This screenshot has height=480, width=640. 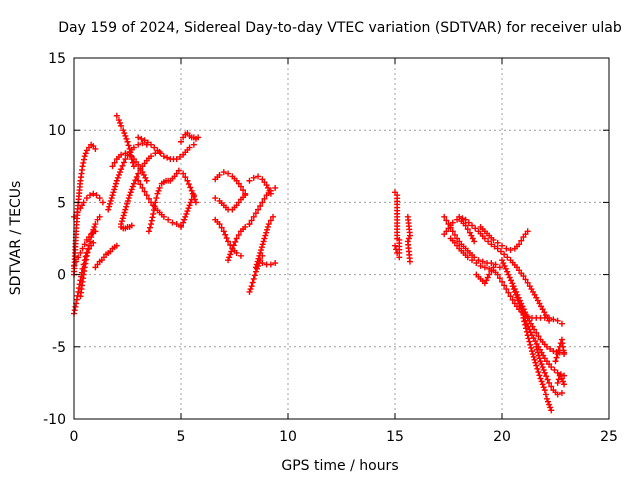 What do you see at coordinates (339, 466) in the screenshot?
I see `x-axis-label: GPS time / hours` at bounding box center [339, 466].